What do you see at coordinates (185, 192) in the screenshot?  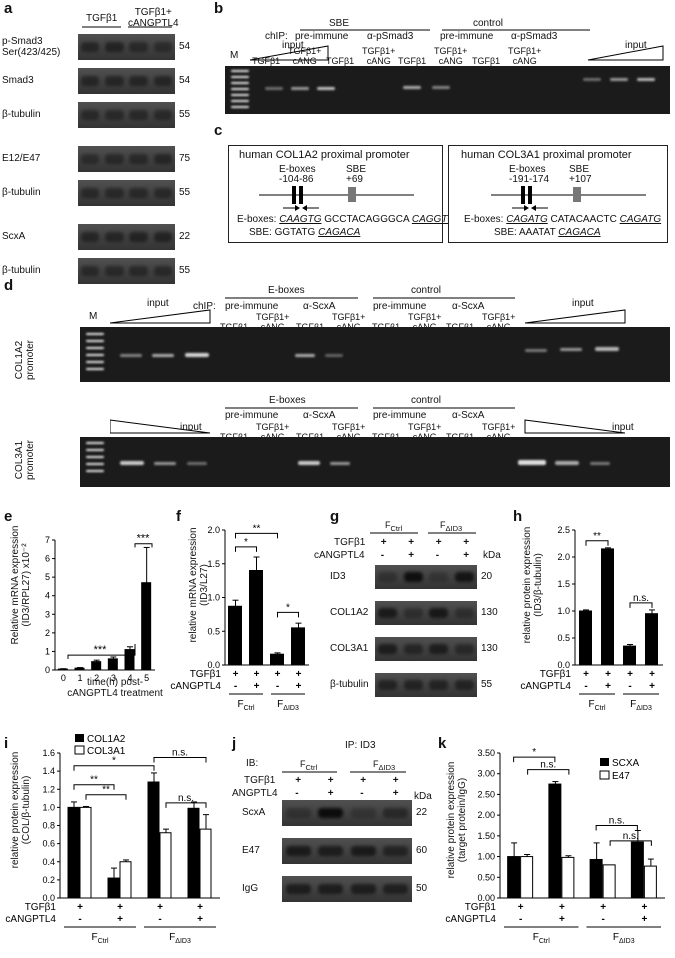 I see `blot-kda: 55` at bounding box center [185, 192].